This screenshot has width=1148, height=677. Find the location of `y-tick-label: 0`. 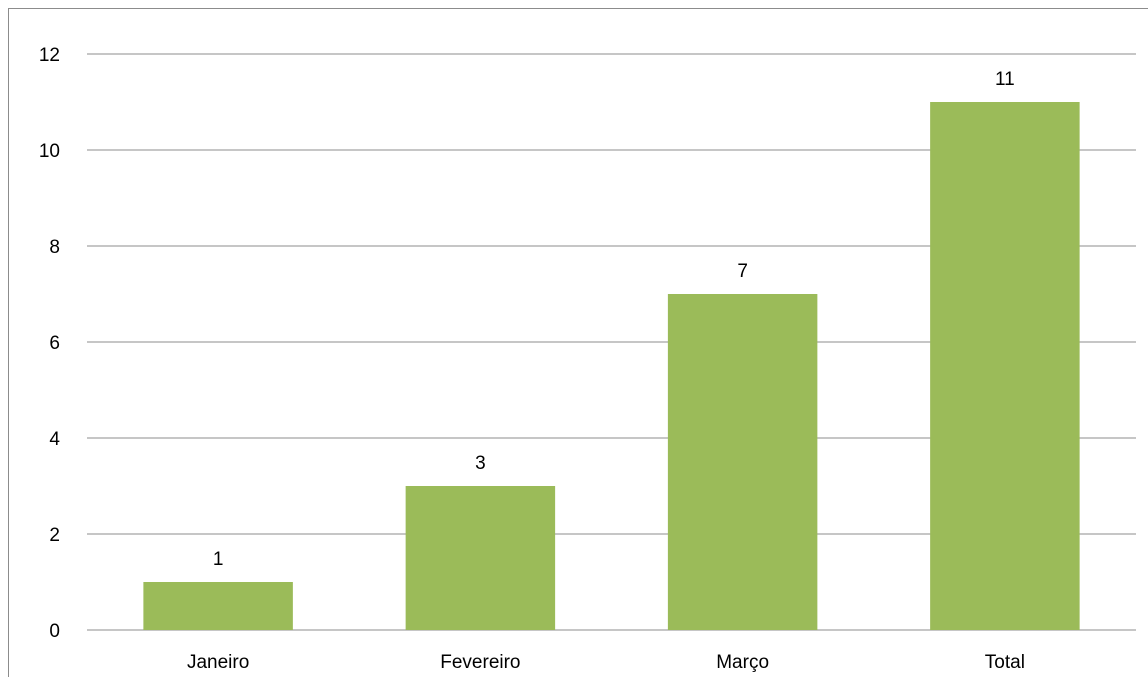

y-tick-label: 0 is located at coordinates (54, 631).